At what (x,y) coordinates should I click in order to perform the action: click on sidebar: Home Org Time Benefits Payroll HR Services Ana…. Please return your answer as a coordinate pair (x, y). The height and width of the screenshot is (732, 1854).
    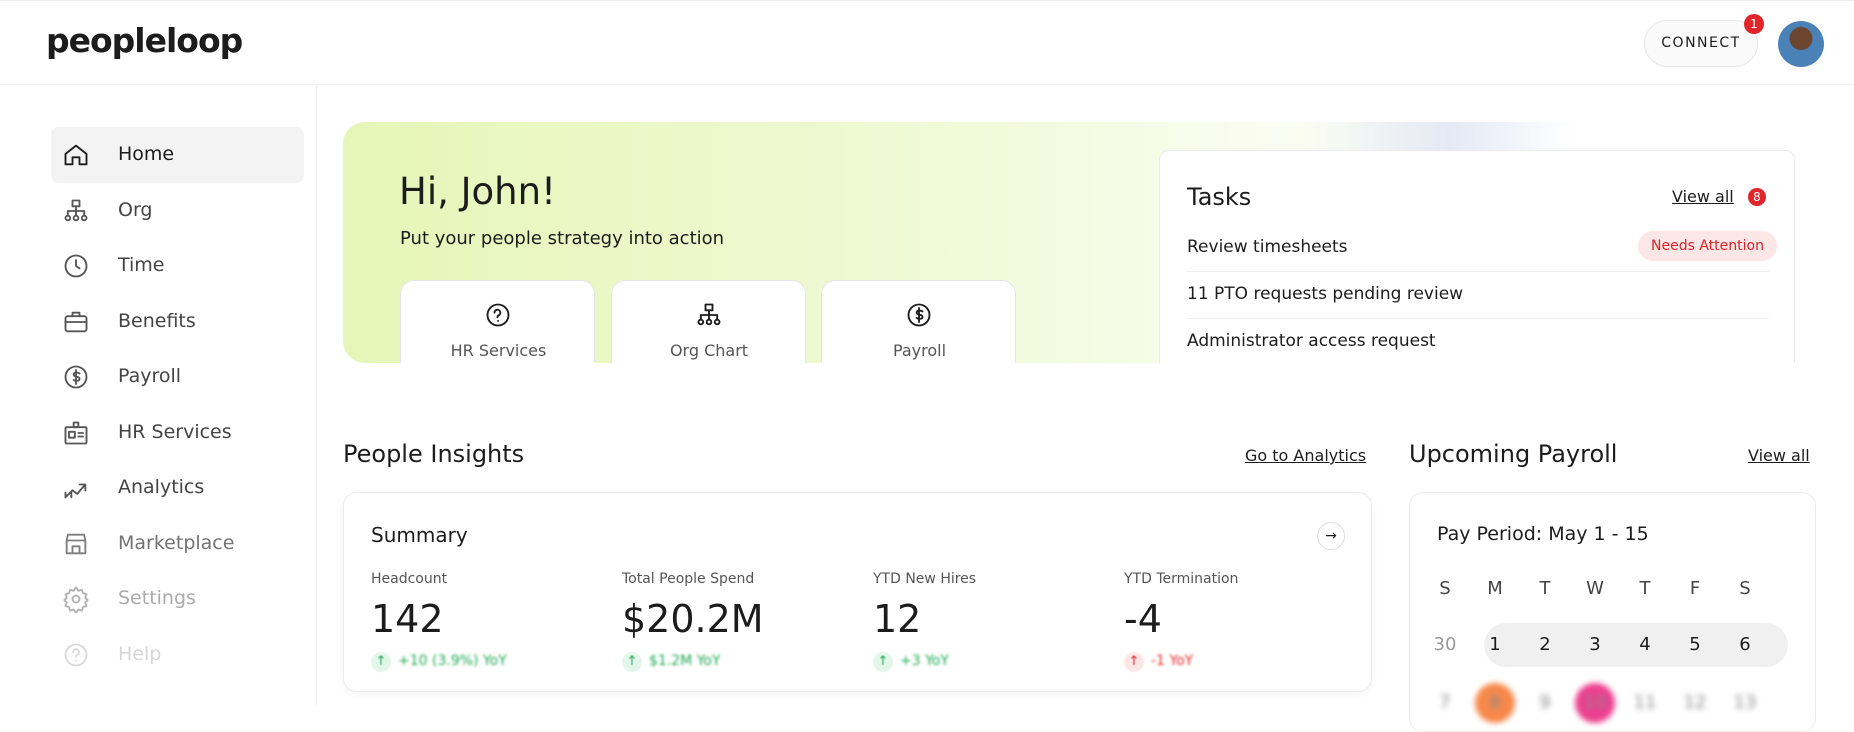
    Looking at the image, I should click on (158, 395).